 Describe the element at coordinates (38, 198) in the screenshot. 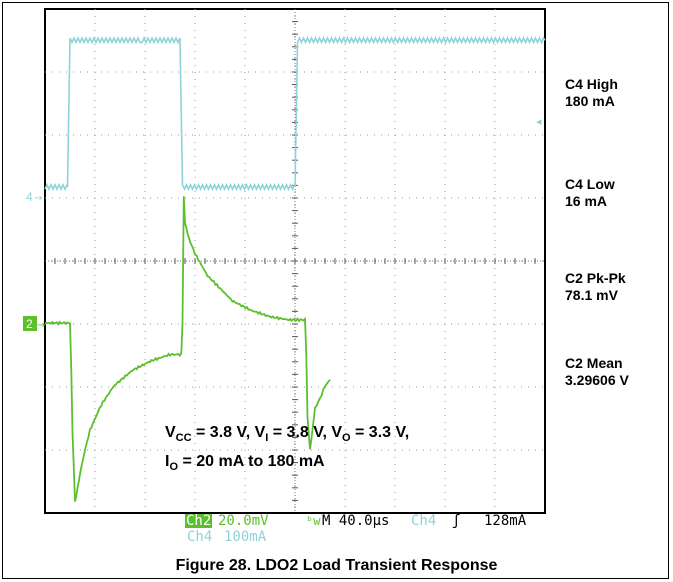

I see `ch4-marker-arrow-icon: →` at that location.